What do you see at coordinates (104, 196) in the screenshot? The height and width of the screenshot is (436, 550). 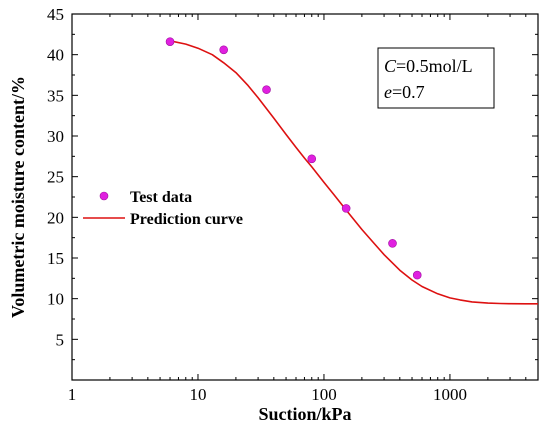 I see `legend-test-data-marker` at bounding box center [104, 196].